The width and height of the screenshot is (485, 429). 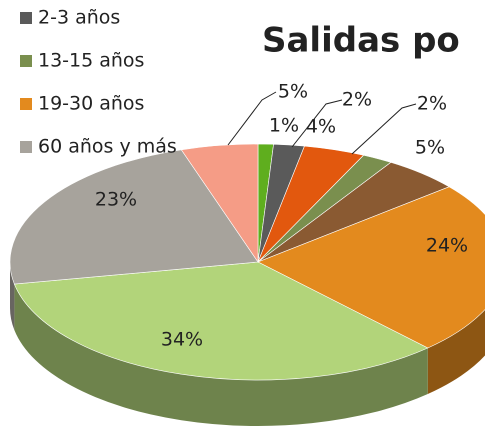 What do you see at coordinates (107, 147) in the screenshot?
I see `legend-label: 60 años y más` at bounding box center [107, 147].